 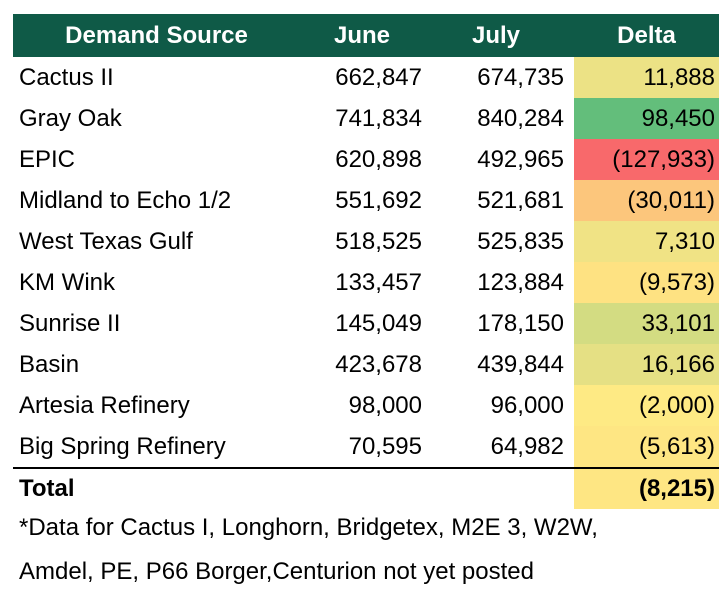 What do you see at coordinates (70, 118) in the screenshot?
I see `row-source: Gray Oak` at bounding box center [70, 118].